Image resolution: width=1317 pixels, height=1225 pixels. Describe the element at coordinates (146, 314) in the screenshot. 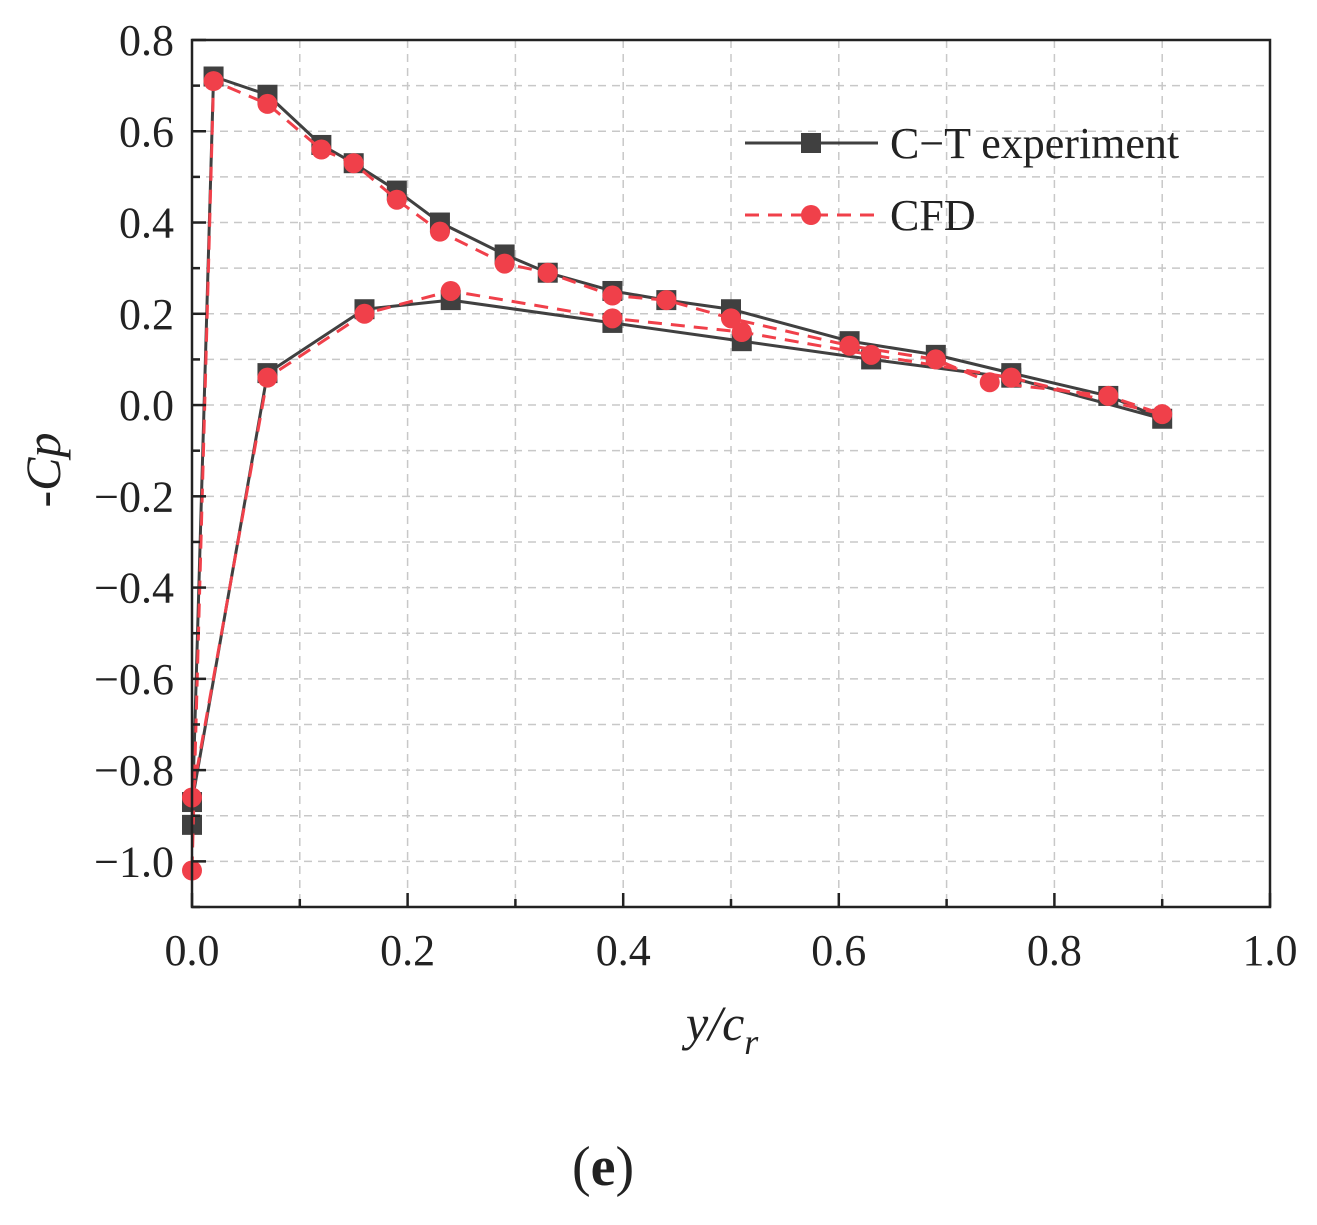

I see `y-tick-label: 0.2` at that location.